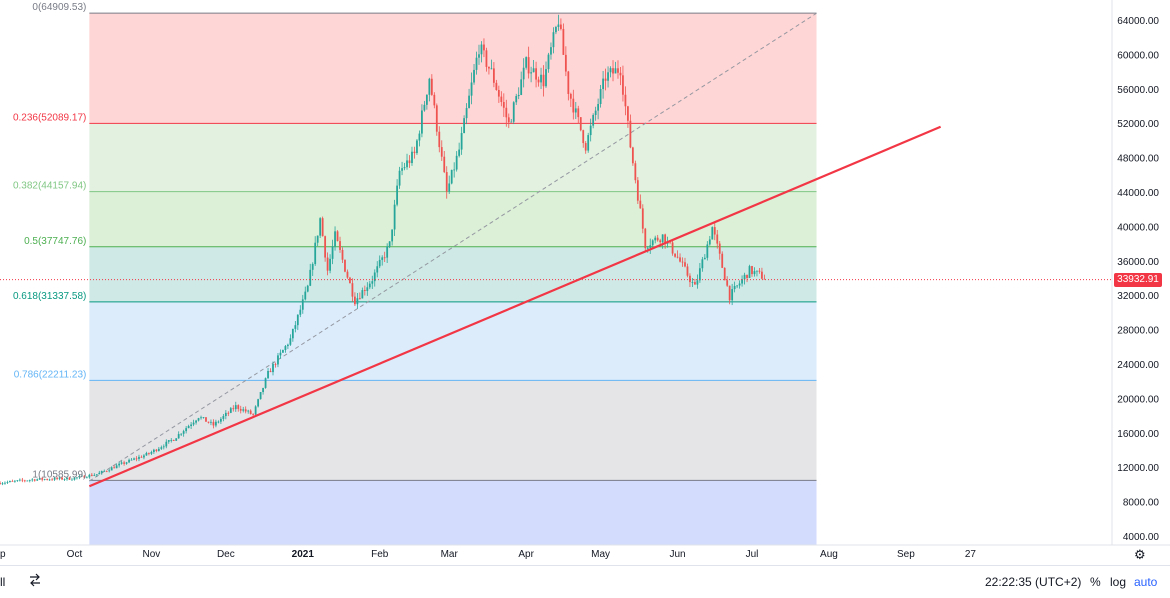  Describe the element at coordinates (1095, 582) in the screenshot. I see `percent-toggle: %` at that location.